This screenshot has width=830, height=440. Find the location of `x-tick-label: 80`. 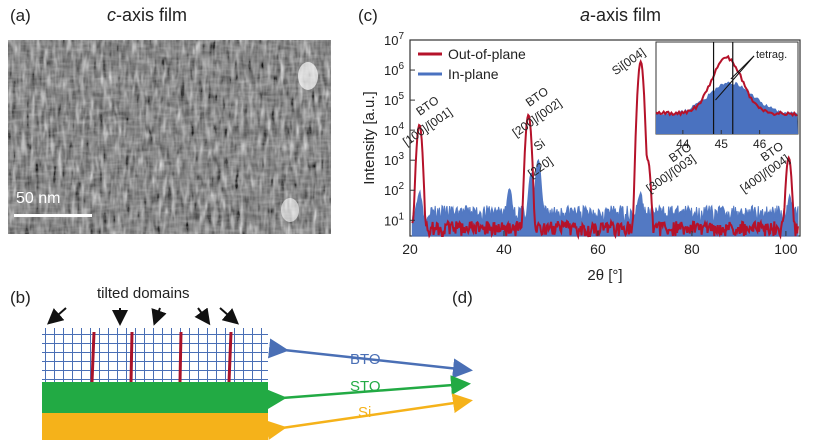

x-tick-label: 80 is located at coordinates (692, 249).